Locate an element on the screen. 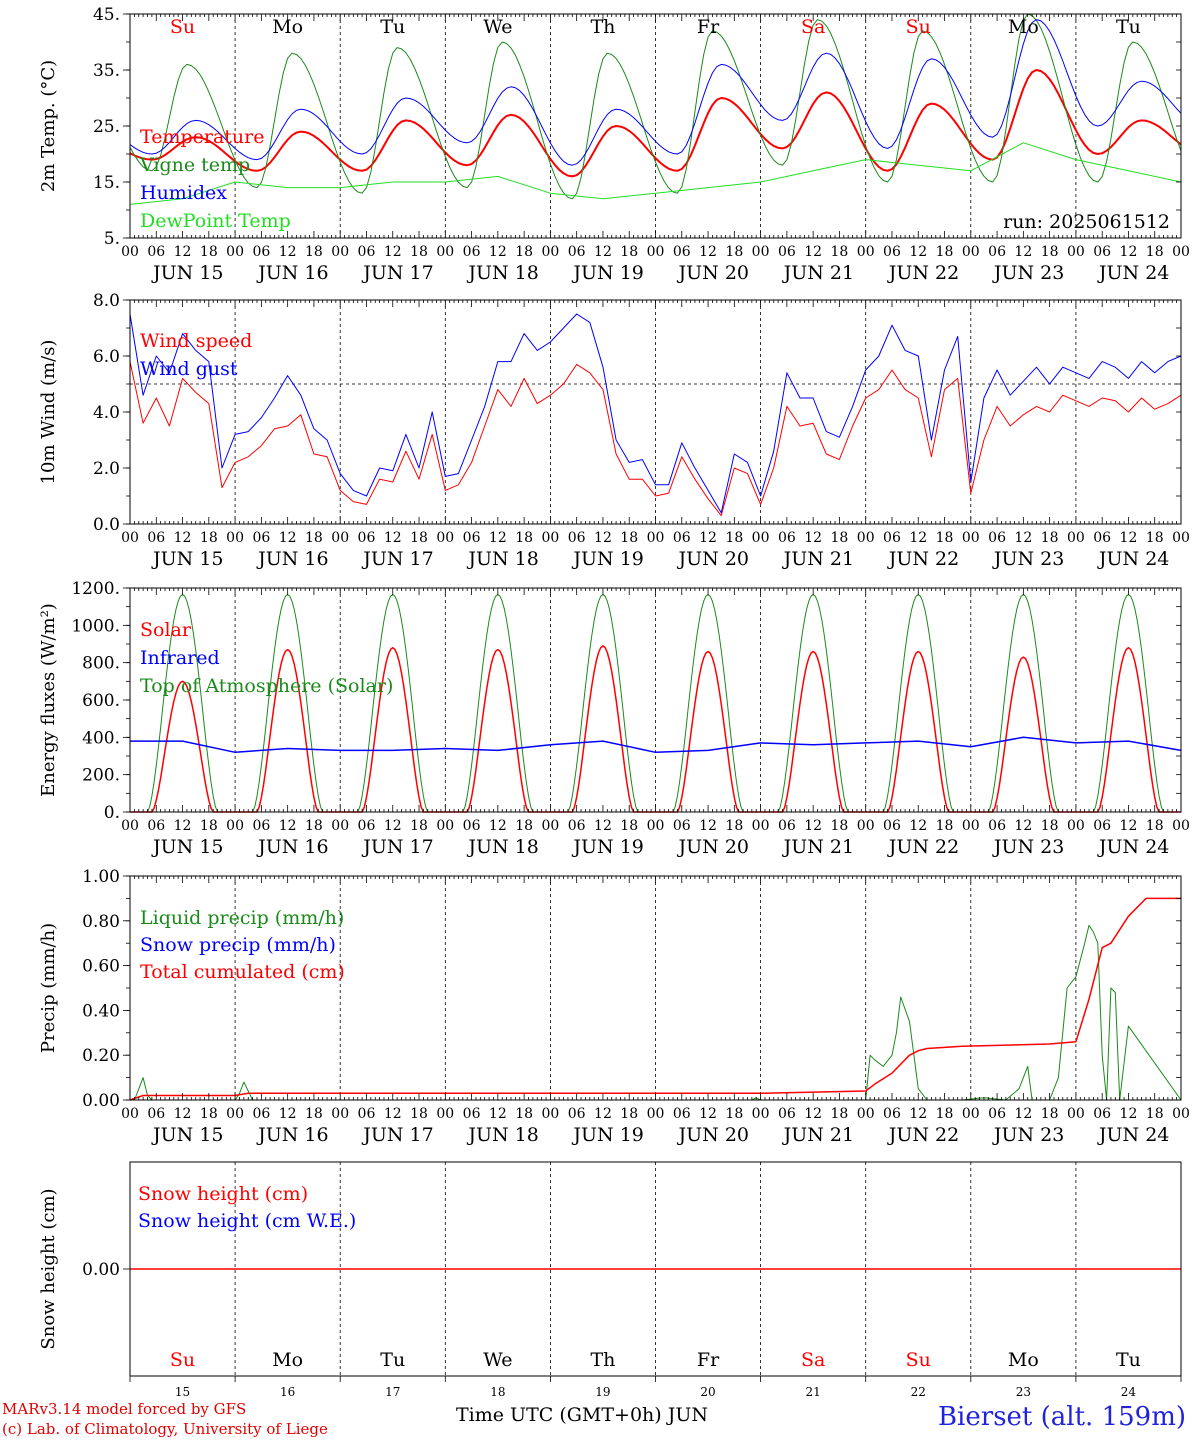 The height and width of the screenshot is (1440, 1194). y-tick-label: 5. is located at coordinates (112, 239).